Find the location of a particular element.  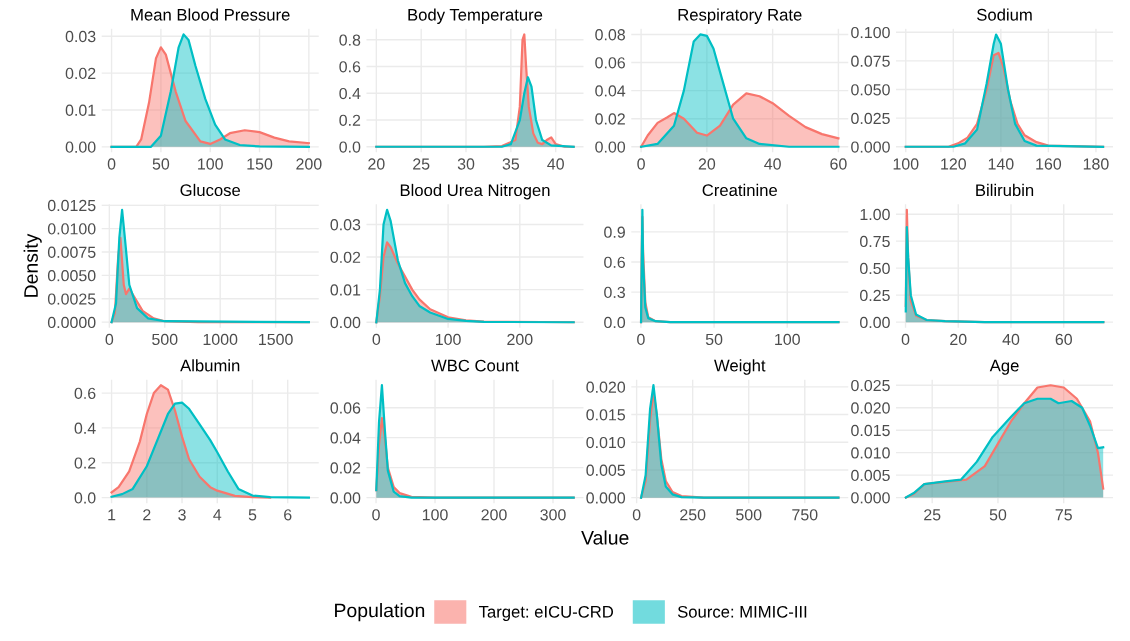

chart-title: Respiratory Rate is located at coordinates (740, 16).